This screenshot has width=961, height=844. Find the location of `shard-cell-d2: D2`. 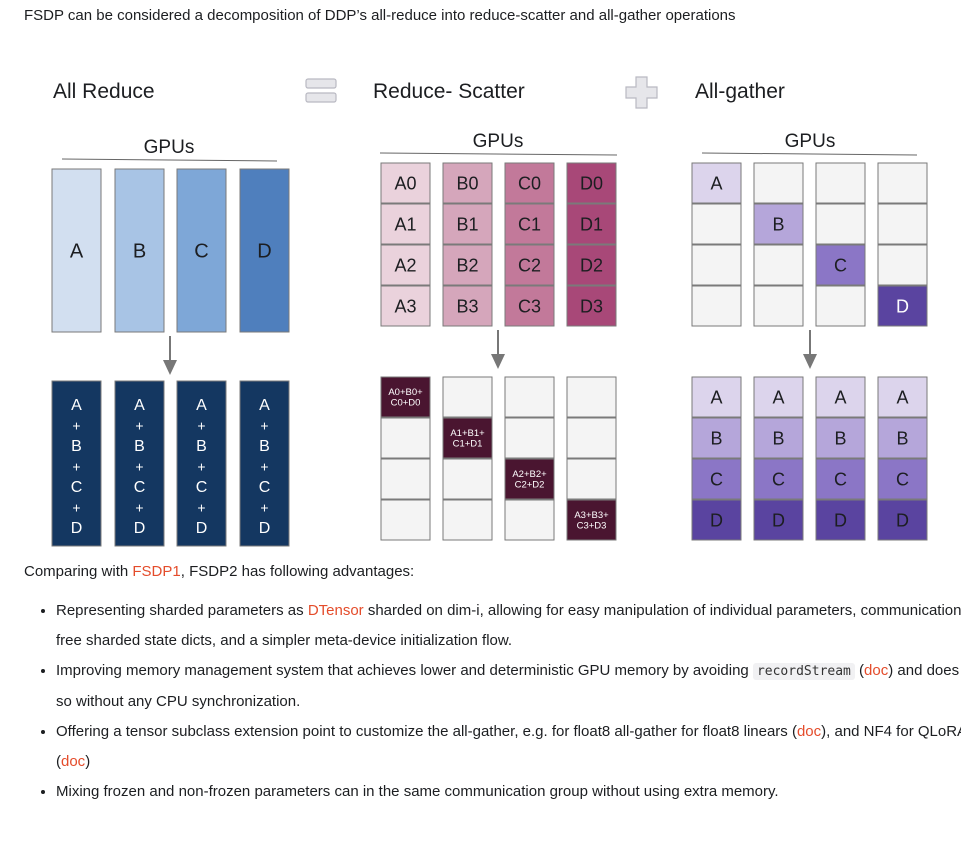

shard-cell-d2: D2 is located at coordinates (591, 265).